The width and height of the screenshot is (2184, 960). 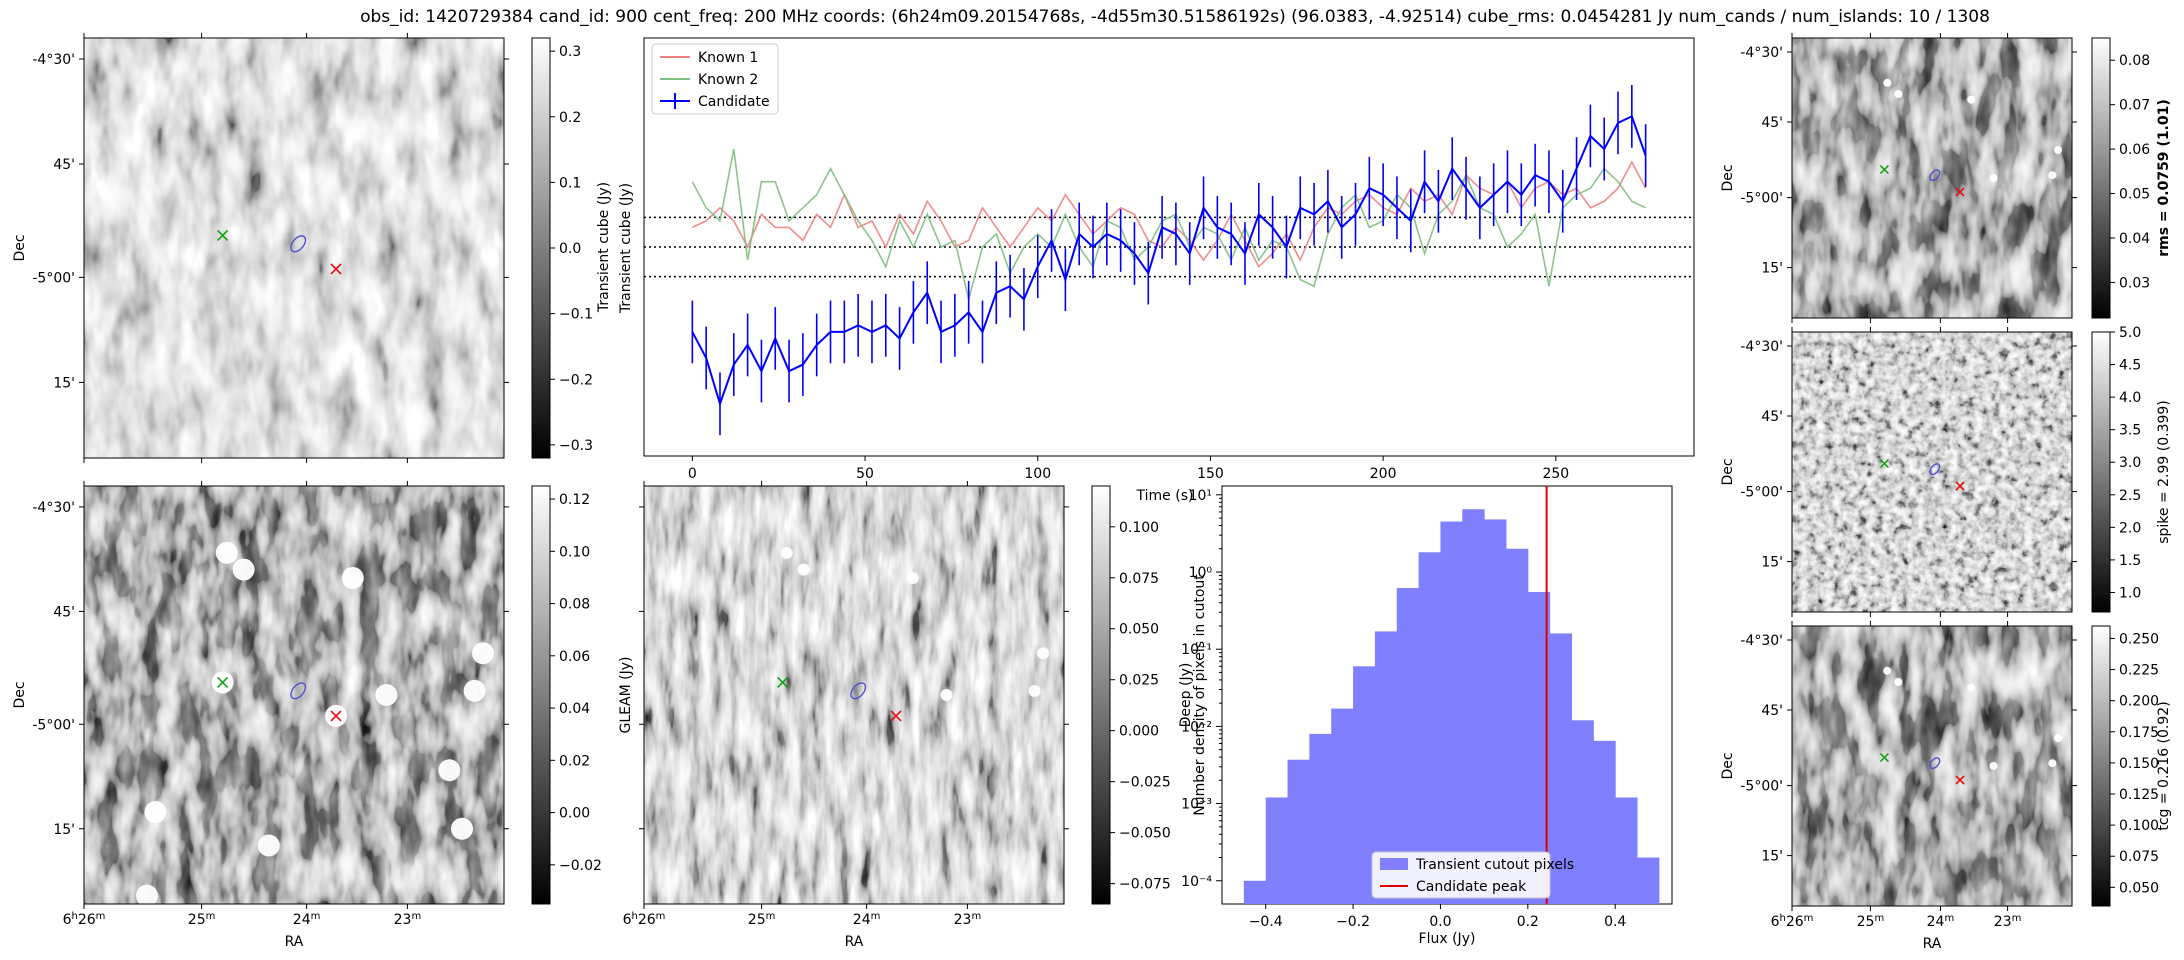 I want to click on colorbar-label: Deep (Jy), so click(x=1186, y=695).